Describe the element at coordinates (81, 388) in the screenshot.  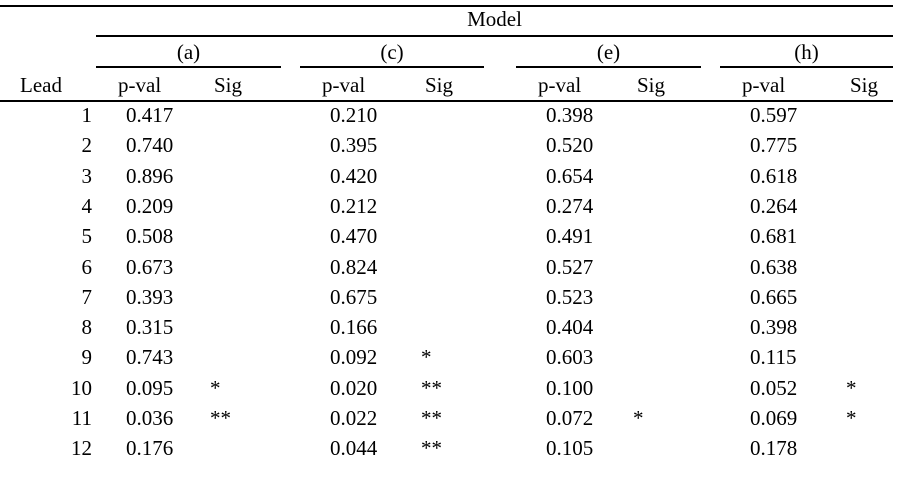
I see `lead-cell: 10` at that location.